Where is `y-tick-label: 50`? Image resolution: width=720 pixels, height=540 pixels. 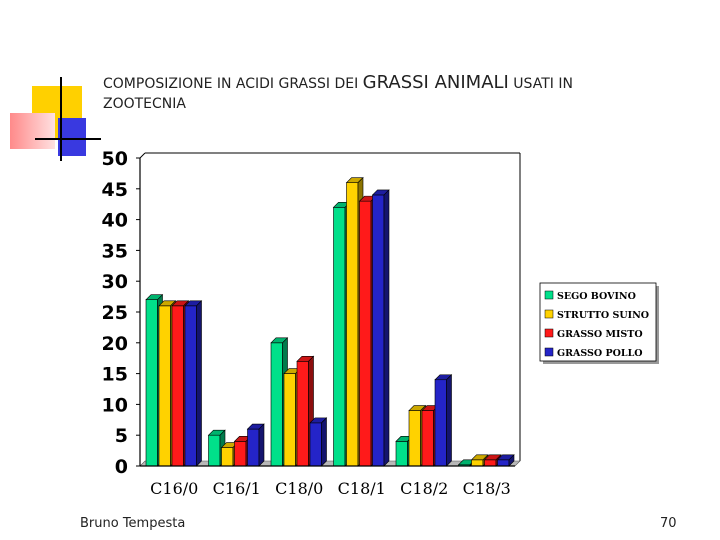 y-tick-label: 50 is located at coordinates (115, 159).